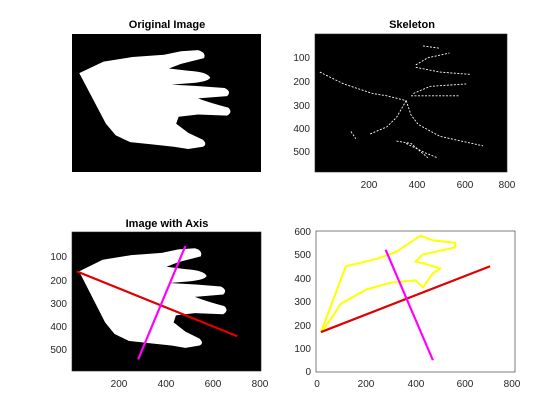  I want to click on plot-area, so click(415, 301).